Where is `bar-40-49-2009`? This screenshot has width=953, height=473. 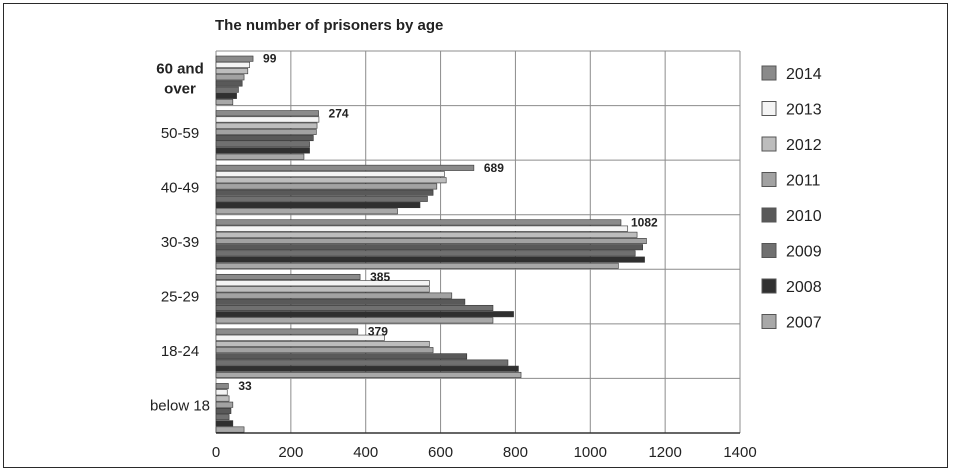 bar-40-49-2009 is located at coordinates (321, 198).